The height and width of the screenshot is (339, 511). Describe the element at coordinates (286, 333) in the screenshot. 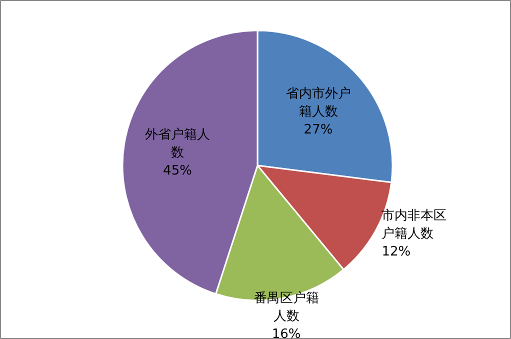

I see `data-label: 16%` at that location.